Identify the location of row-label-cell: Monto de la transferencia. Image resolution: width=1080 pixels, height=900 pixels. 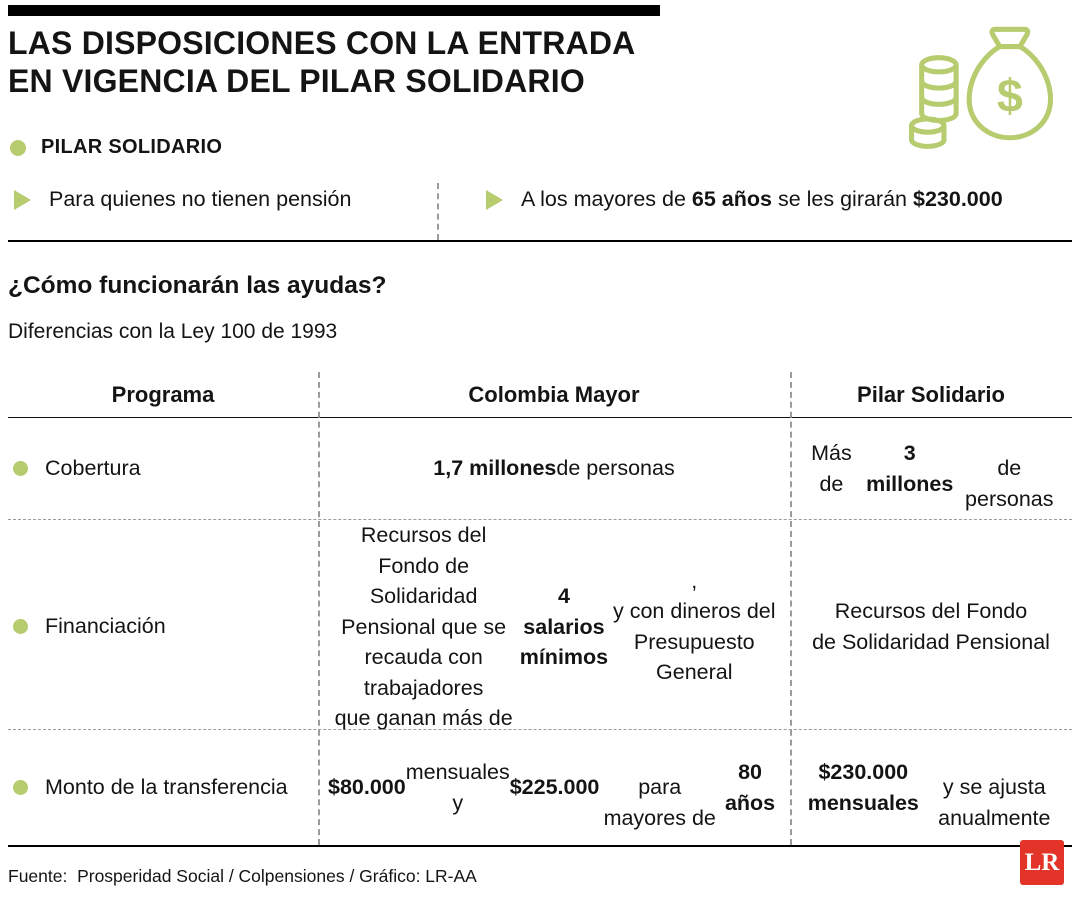
(163, 787).